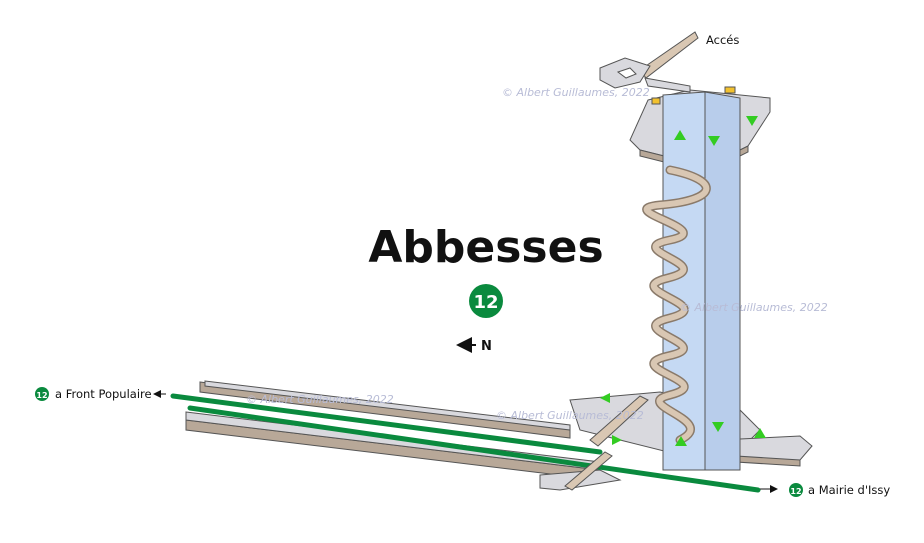 The height and width of the screenshot is (543, 924). What do you see at coordinates (474, 345) in the screenshot?
I see `north-indicator: N` at bounding box center [474, 345].